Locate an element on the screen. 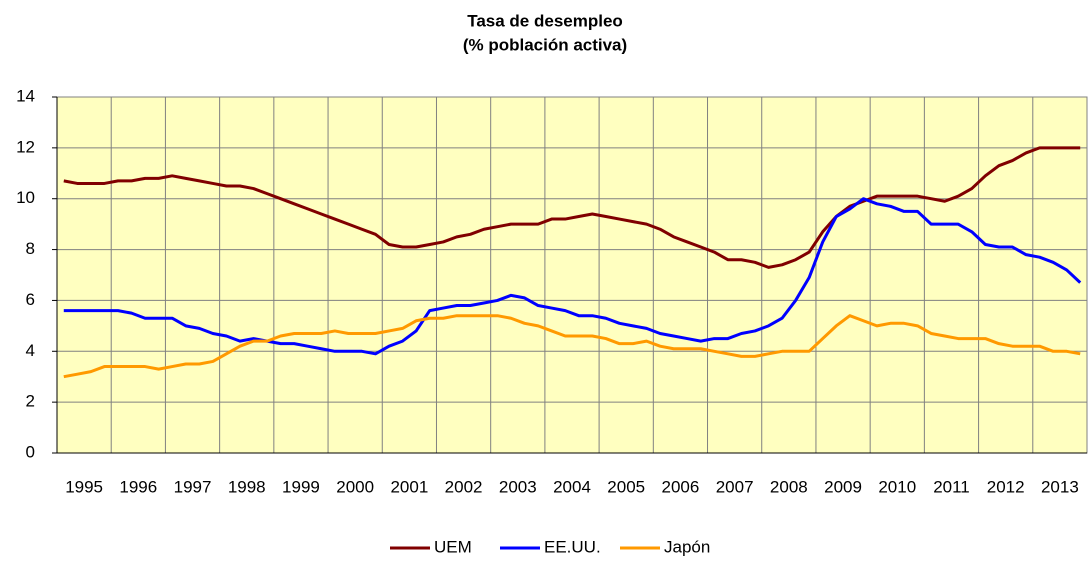 This screenshot has width=1091, height=565. y-tick-label: 12 is located at coordinates (25, 146).